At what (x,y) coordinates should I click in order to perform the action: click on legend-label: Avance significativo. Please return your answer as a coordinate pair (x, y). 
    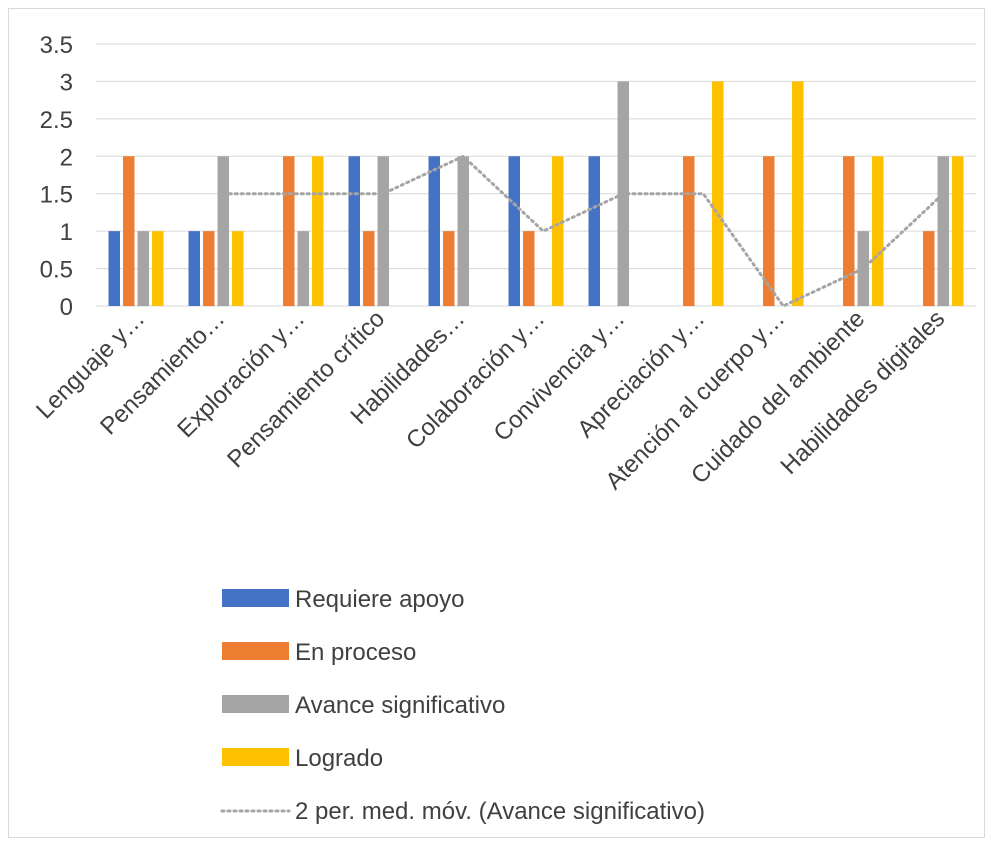
    Looking at the image, I should click on (400, 705).